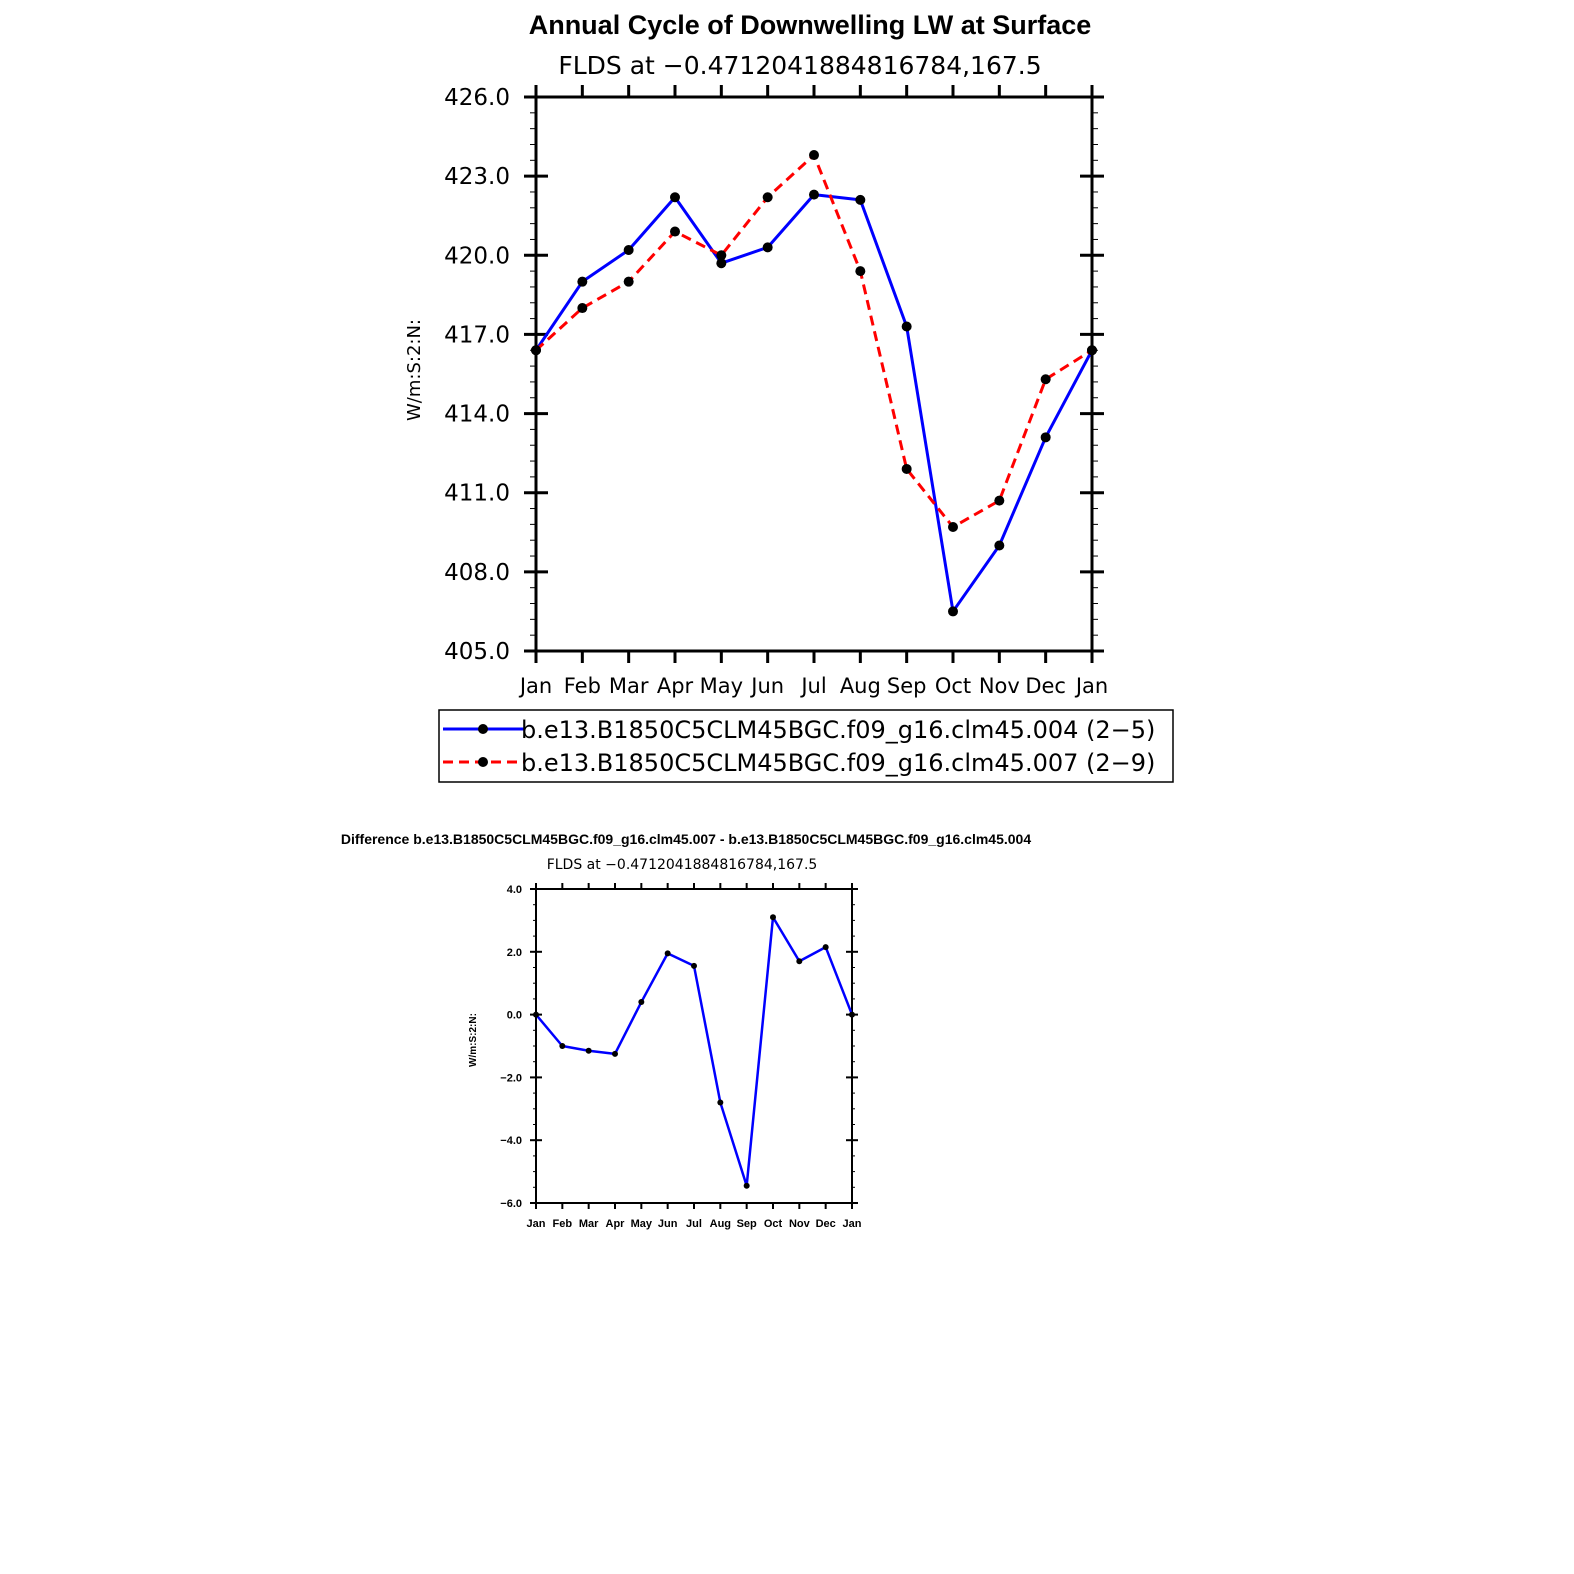  I want to click on chart1-subtitle: FLDS at −0.4712041884816784,167.5, so click(799, 65).